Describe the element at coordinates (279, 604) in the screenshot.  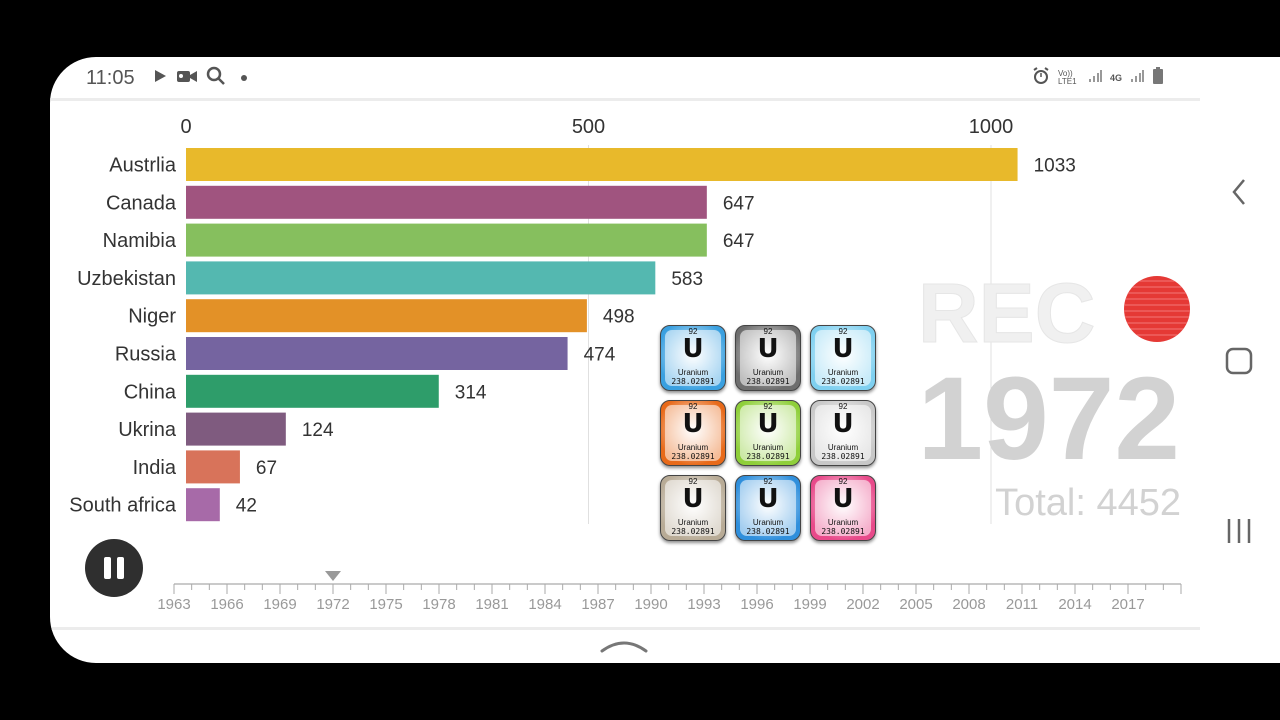
I see `timeline-year-label: 1969` at that location.